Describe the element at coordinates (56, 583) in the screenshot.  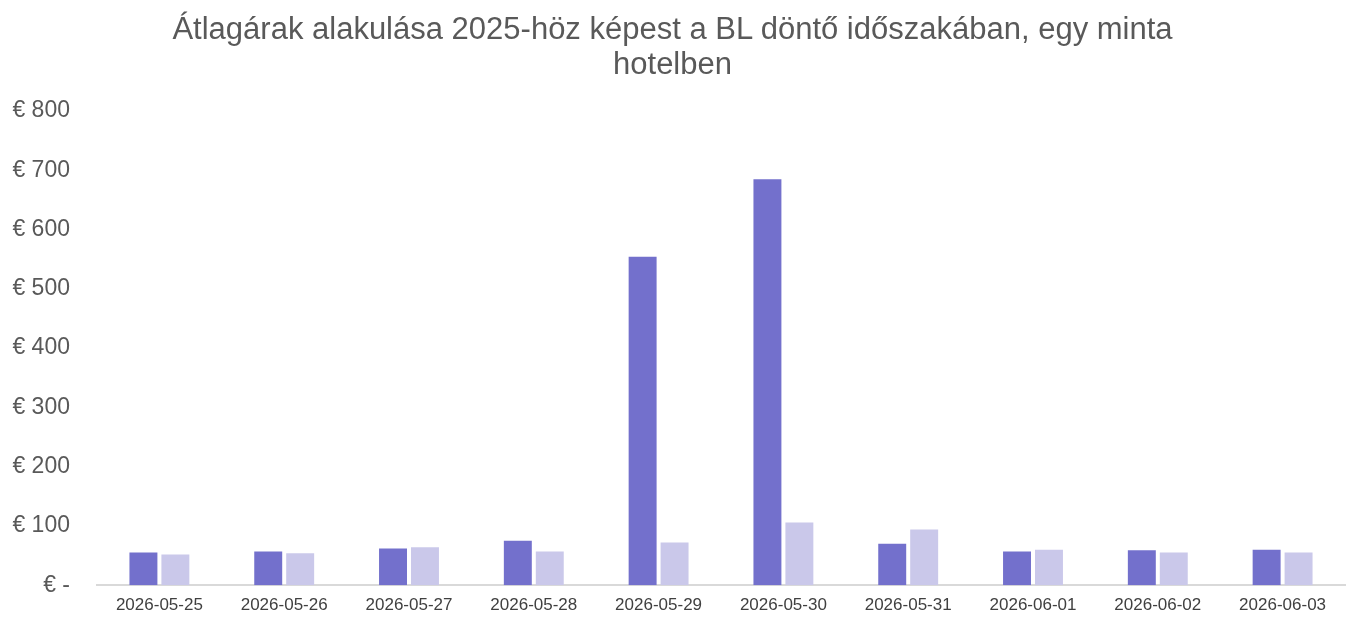
I see `y-tick-label: € -` at that location.